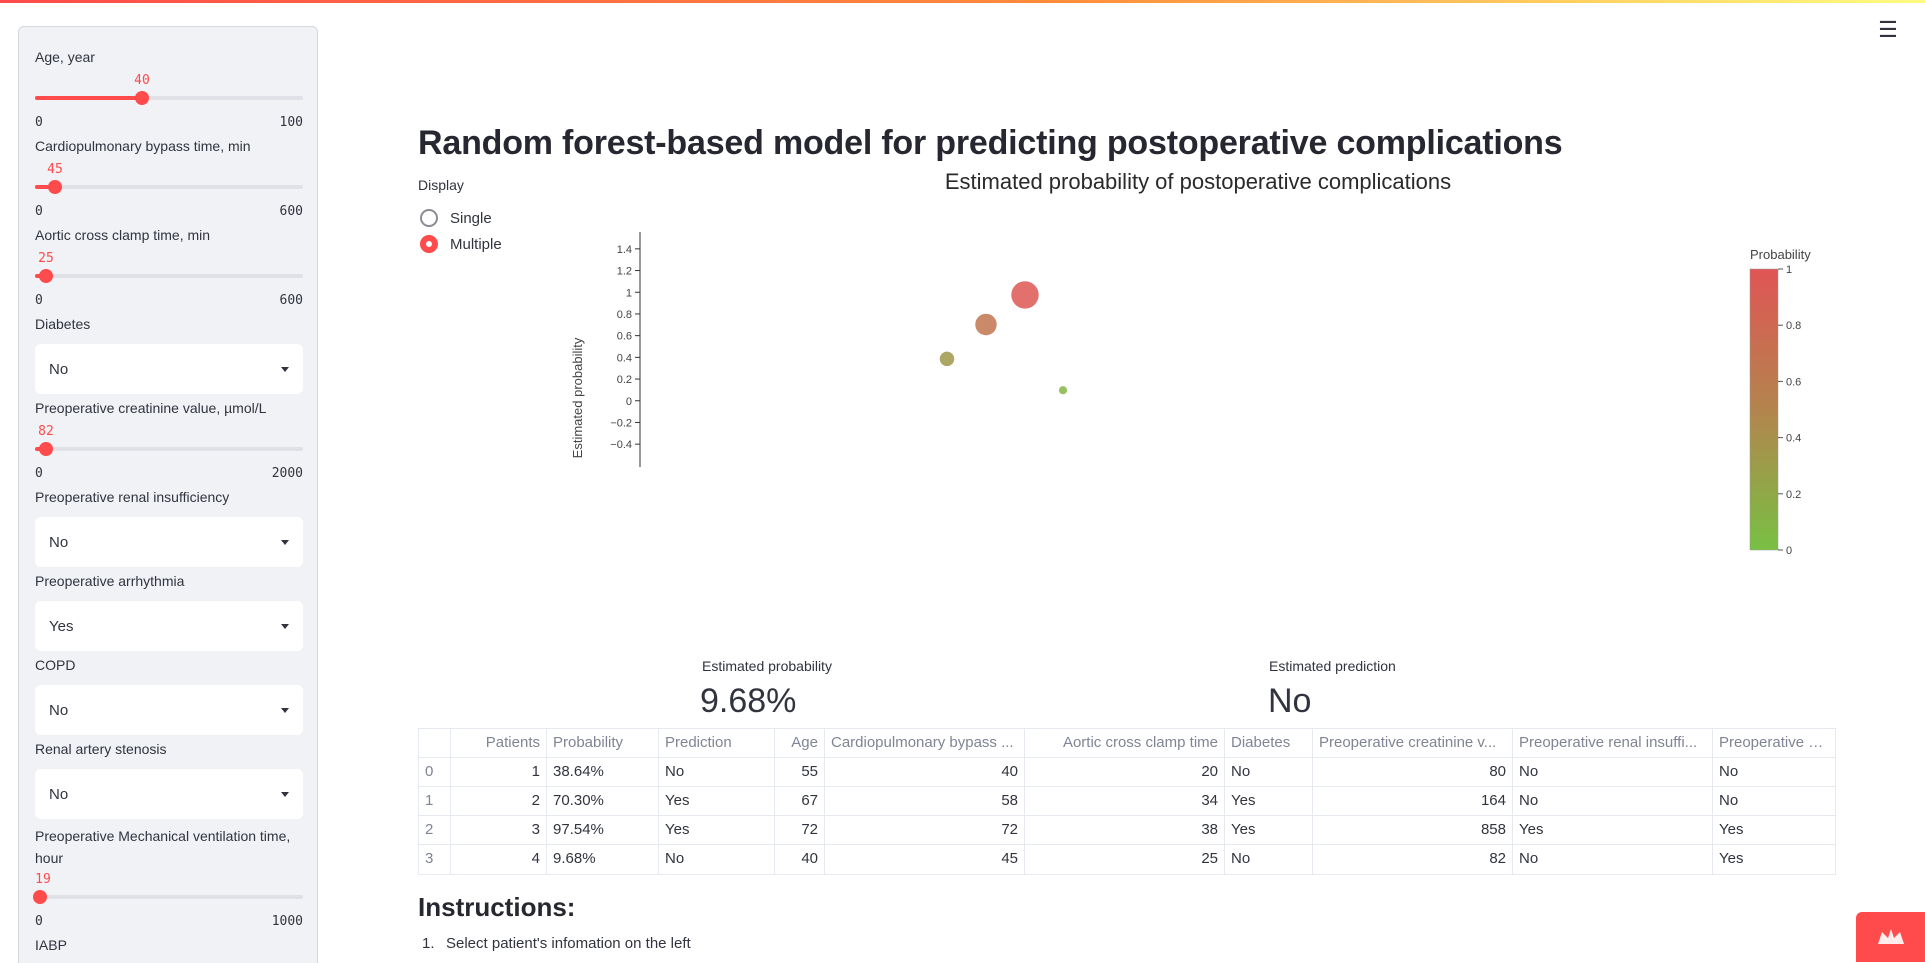  What do you see at coordinates (169, 626) in the screenshot?
I see `arrhythmia-select: Yes` at bounding box center [169, 626].